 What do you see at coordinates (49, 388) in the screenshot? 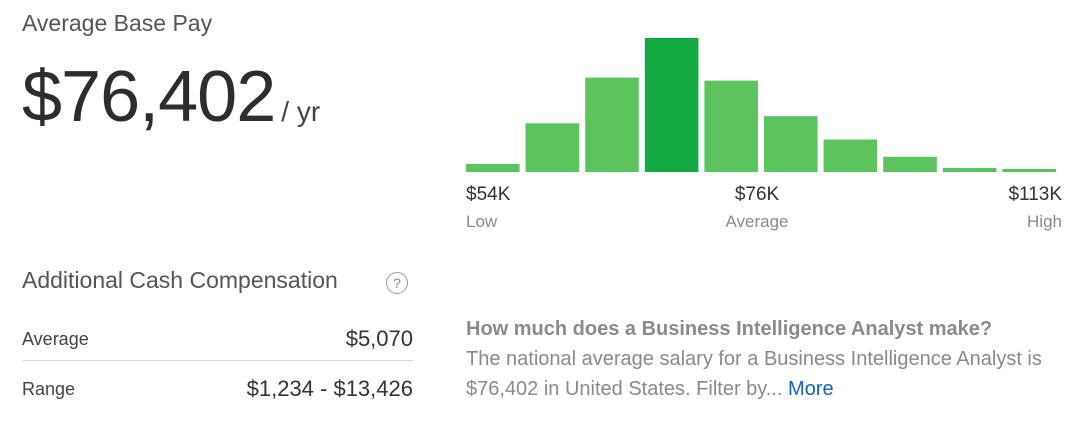
I see `cash-range-label: Range` at bounding box center [49, 388].